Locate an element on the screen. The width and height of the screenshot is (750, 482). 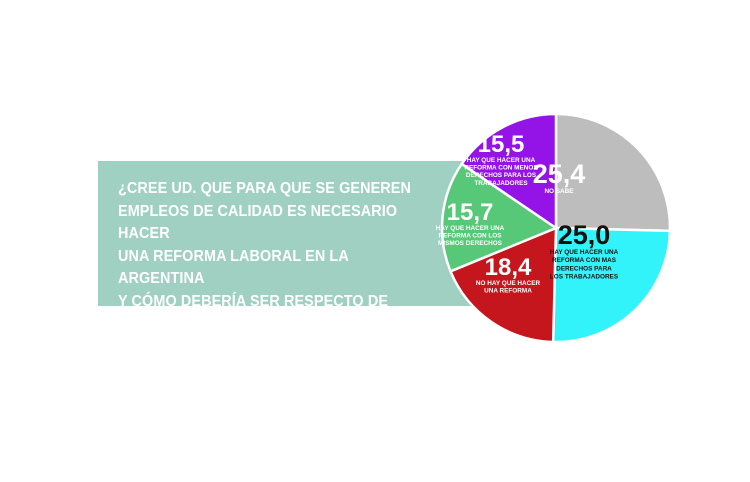
slice-category-line: TRABAJADORES is located at coordinates (501, 183).